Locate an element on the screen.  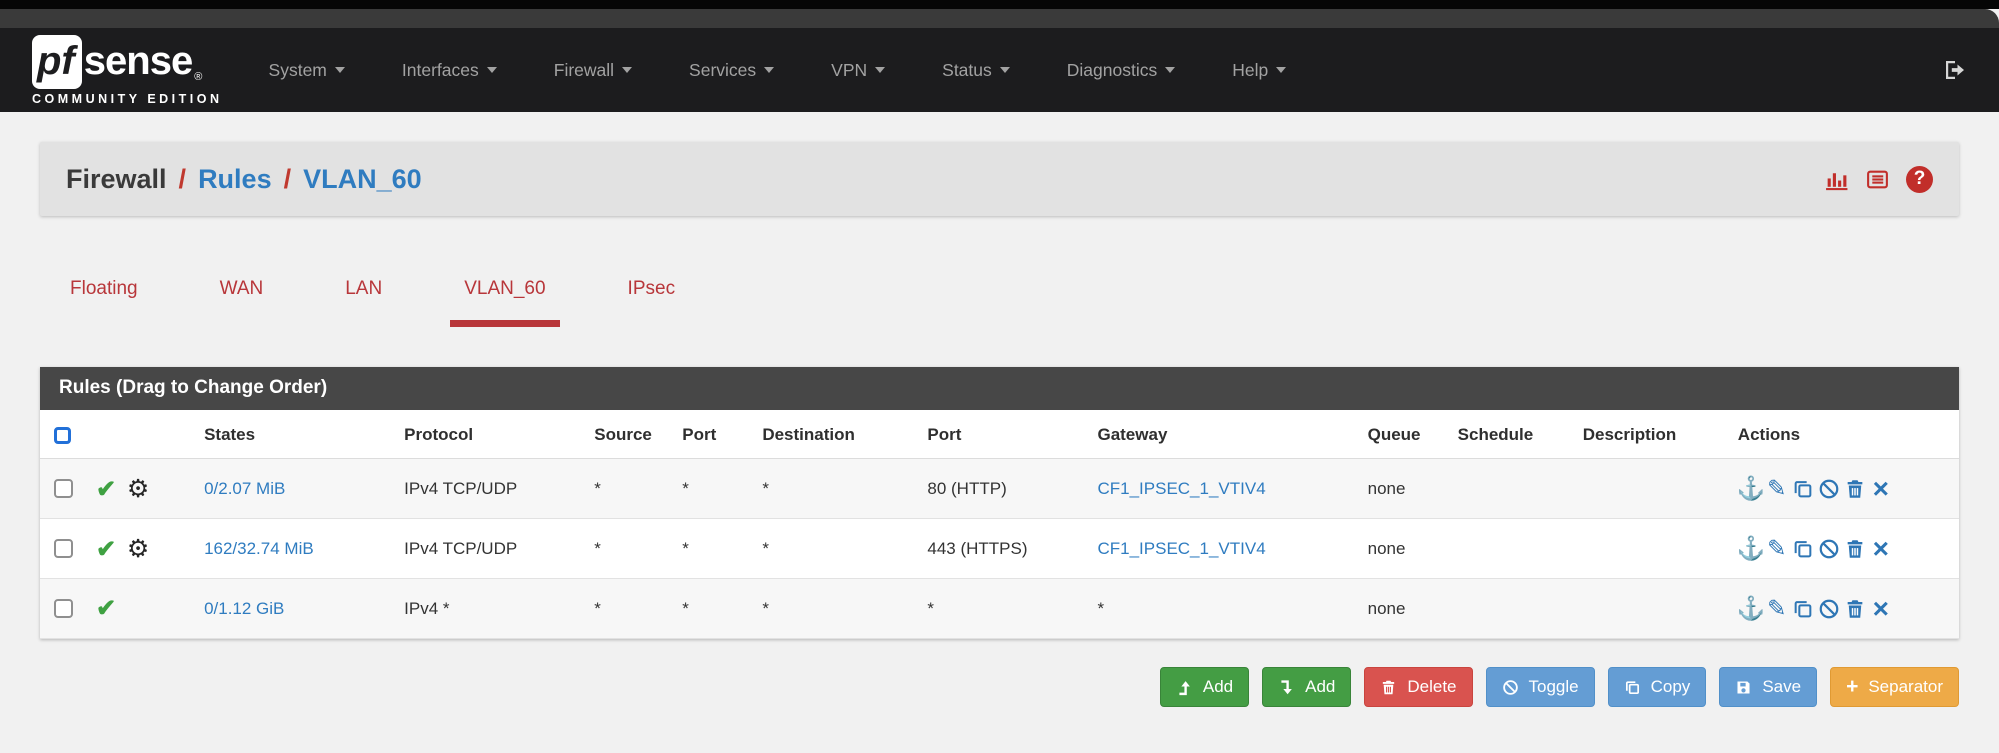
tab-ipsec: IPsec is located at coordinates (651, 288).